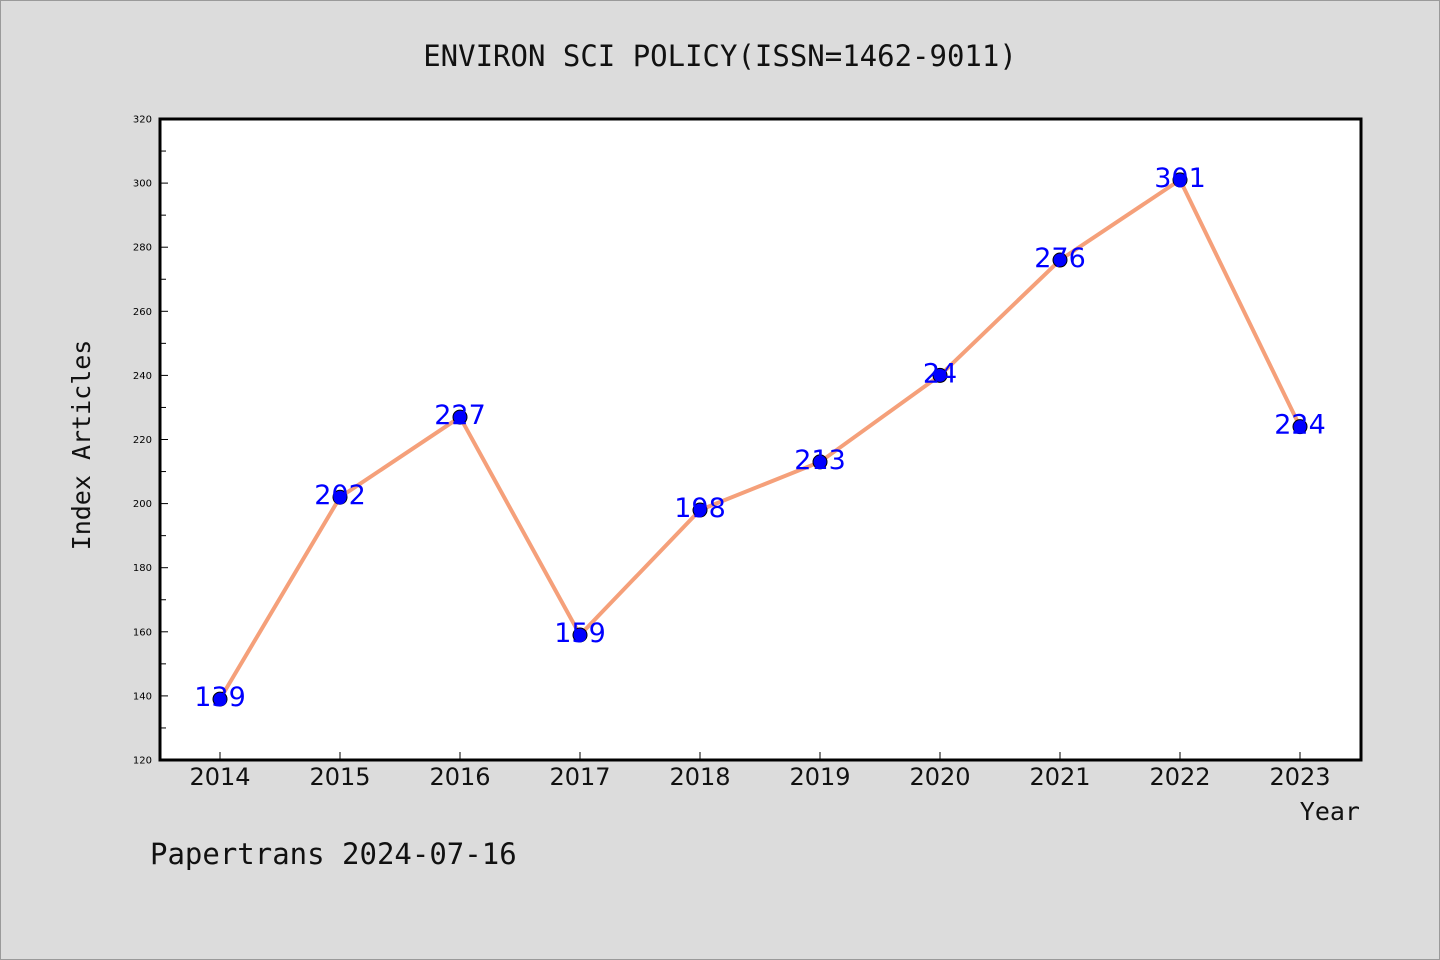 Image resolution: width=1440 pixels, height=960 pixels. I want to click on x-tick-label: 2017, so click(579, 777).